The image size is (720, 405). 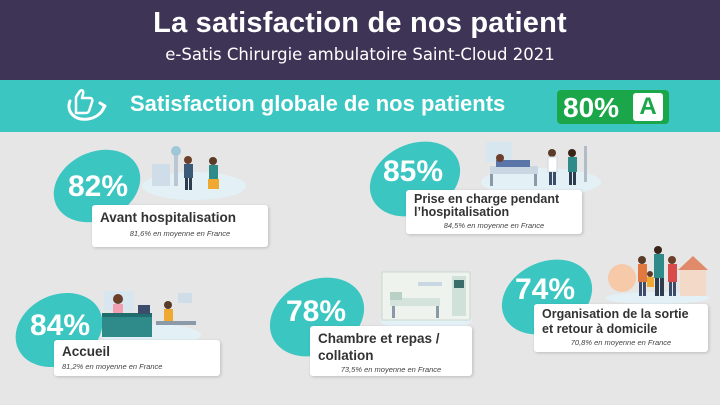 What do you see at coordinates (413, 171) in the screenshot?
I see `item-percent: 85%` at bounding box center [413, 171].